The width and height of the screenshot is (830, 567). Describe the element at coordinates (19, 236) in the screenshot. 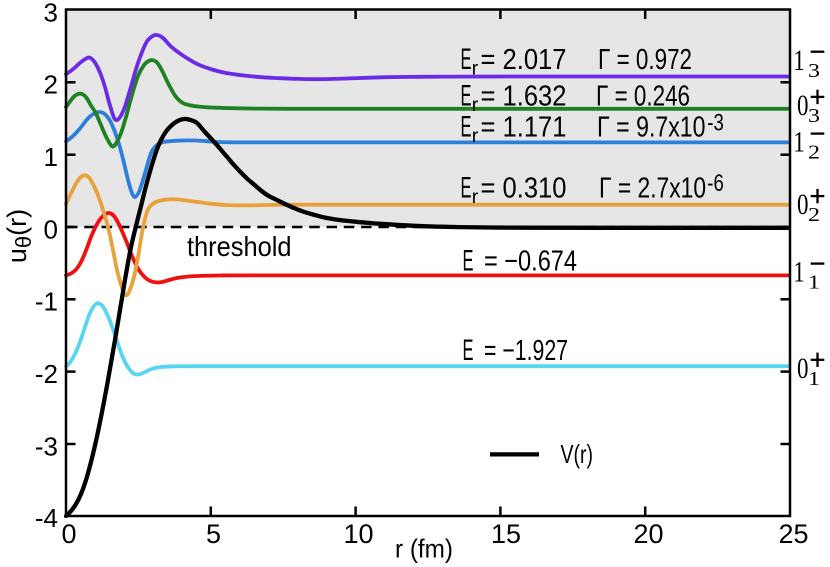

I see `svg-text: uθ(r)` at that location.